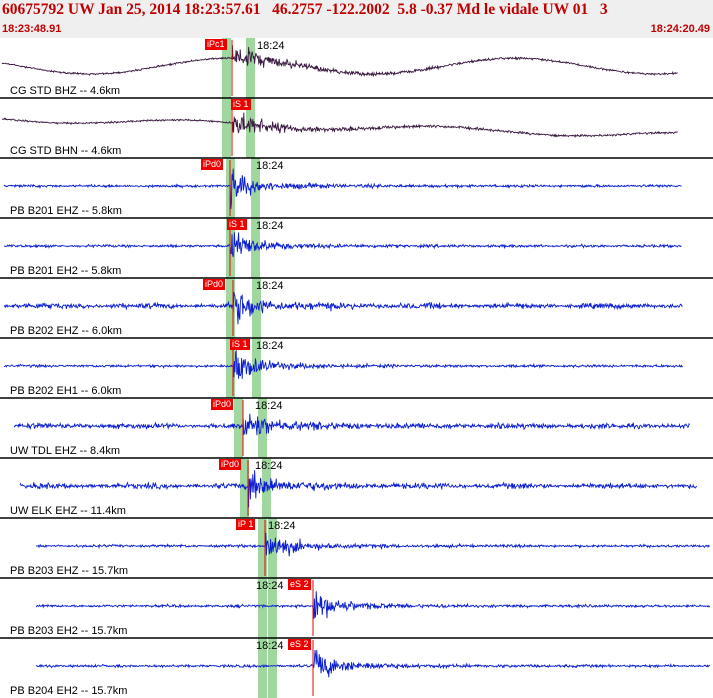 The height and width of the screenshot is (698, 713). Describe the element at coordinates (65, 91) in the screenshot. I see `channel-label: CG STD BHZ -- 4.6km` at that location.